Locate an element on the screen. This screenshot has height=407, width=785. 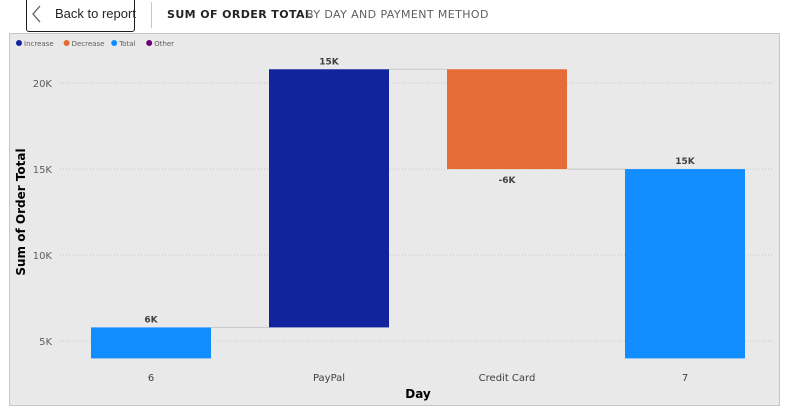
legend-marker-total is located at coordinates (114, 43).